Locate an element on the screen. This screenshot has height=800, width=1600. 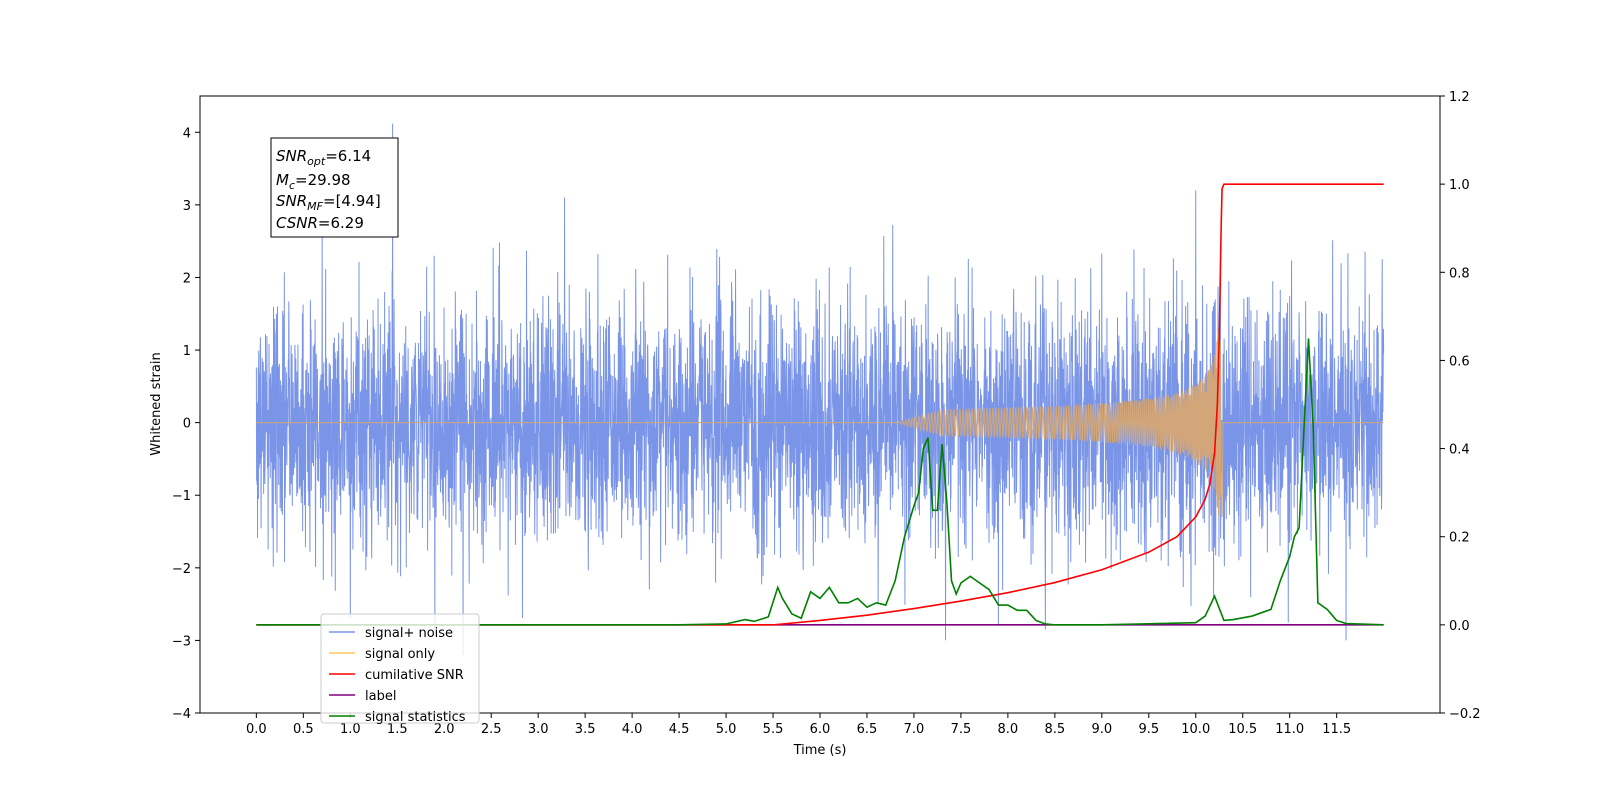
legend-signal-only-label: signal only is located at coordinates (400, 654).